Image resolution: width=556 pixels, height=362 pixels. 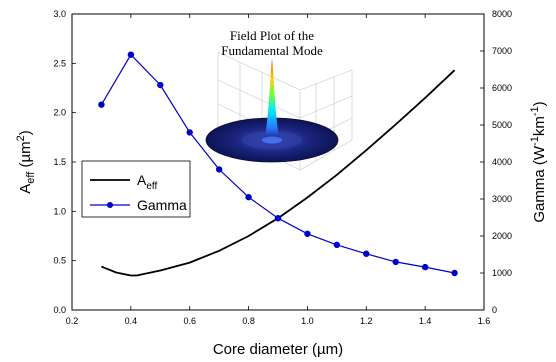 I want to click on x-axis-label: Core diameter (µm), so click(x=278, y=349).